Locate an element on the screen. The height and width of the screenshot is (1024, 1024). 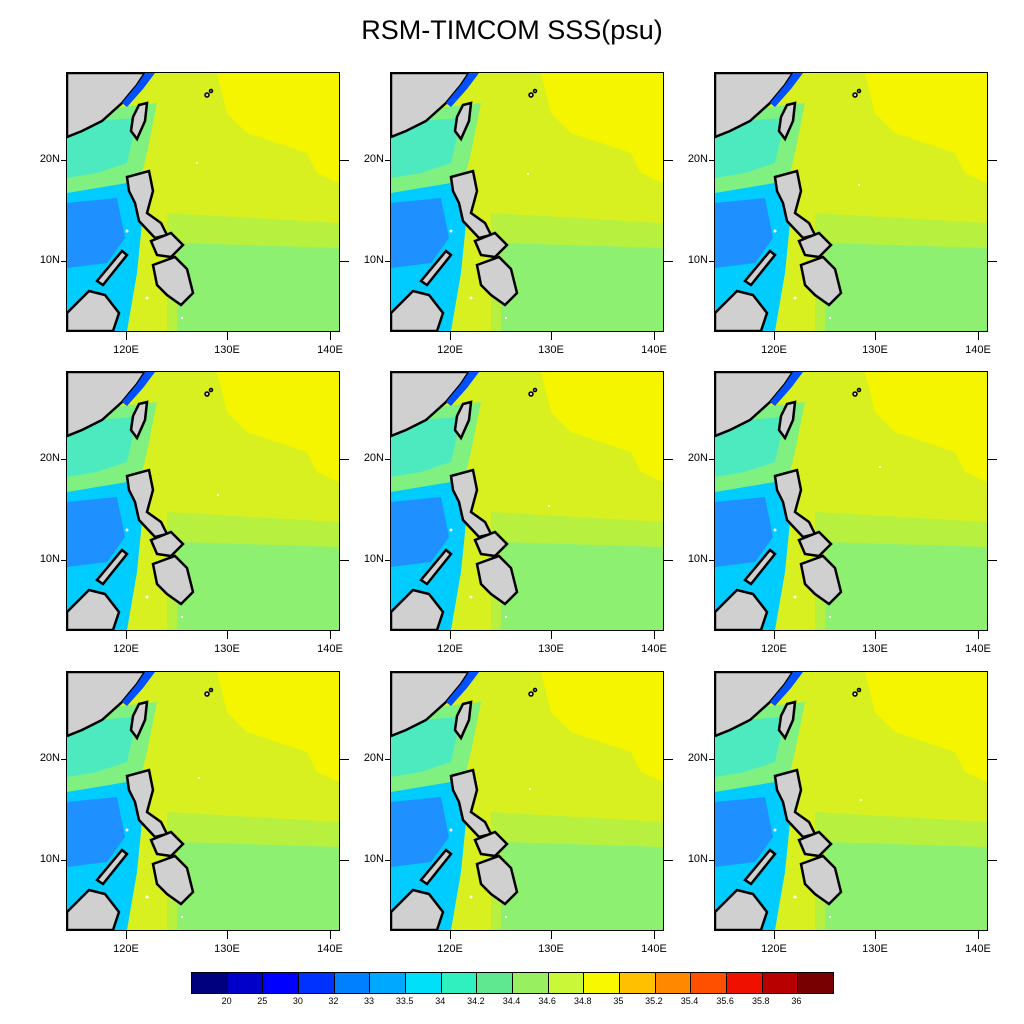
colorbar-label: 32 is located at coordinates (333, 1001).